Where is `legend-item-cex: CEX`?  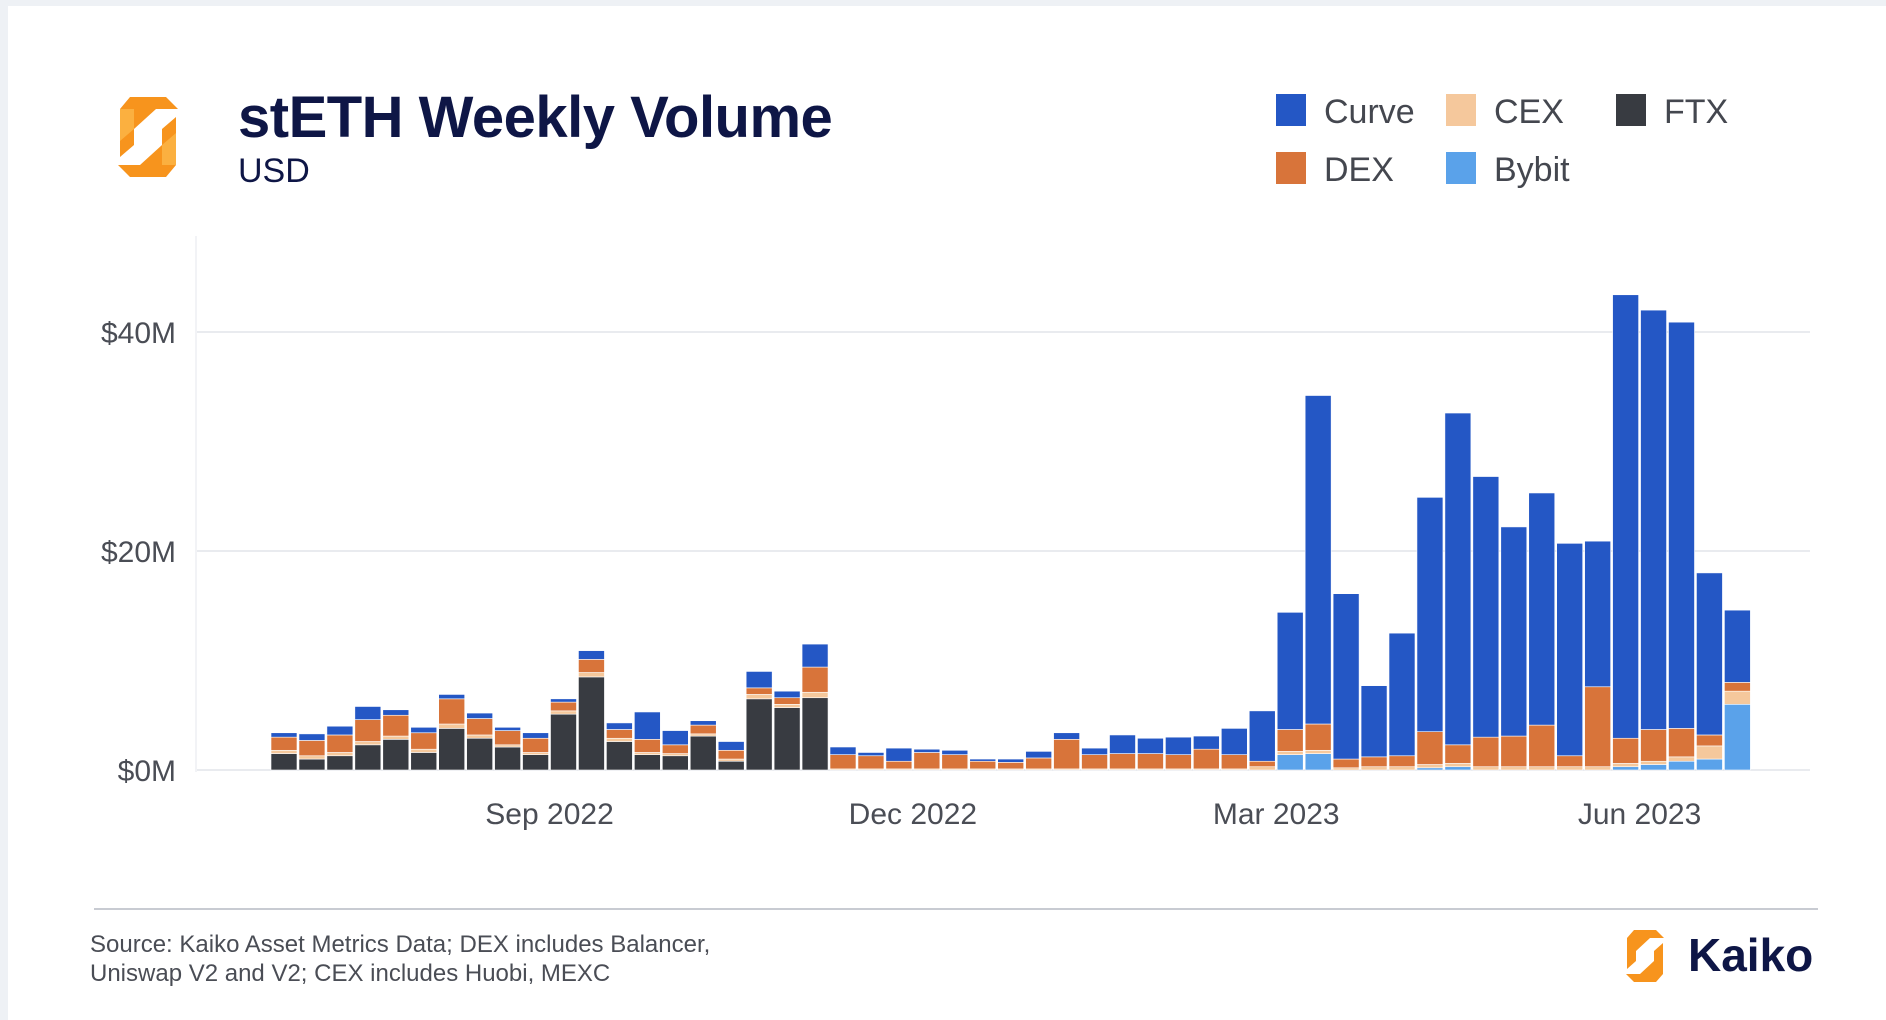 legend-item-cex: CEX is located at coordinates (1505, 112).